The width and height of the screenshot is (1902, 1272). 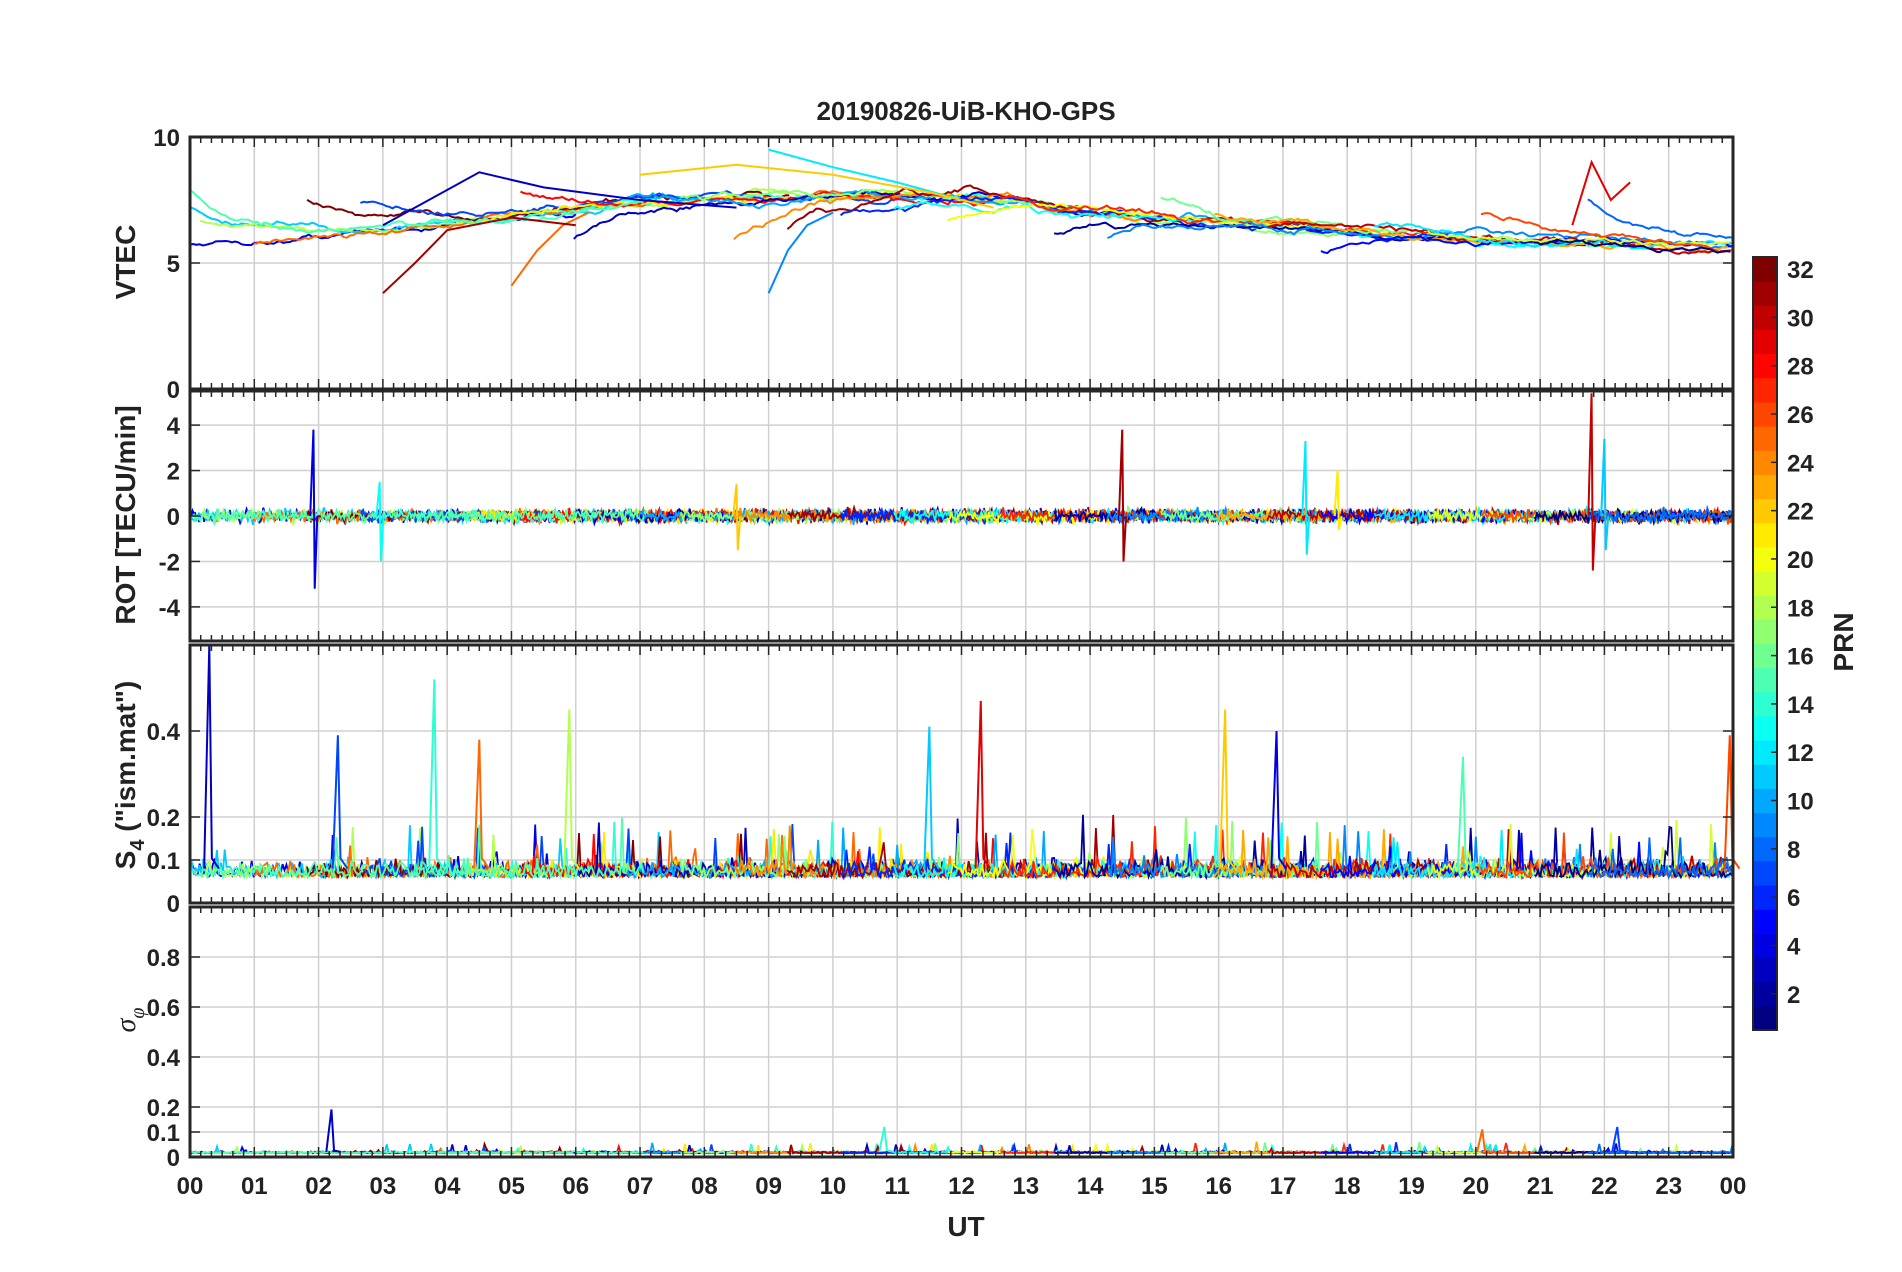 What do you see at coordinates (1800, 560) in the screenshot?
I see `colorbar-tick-label-20: 20` at bounding box center [1800, 560].